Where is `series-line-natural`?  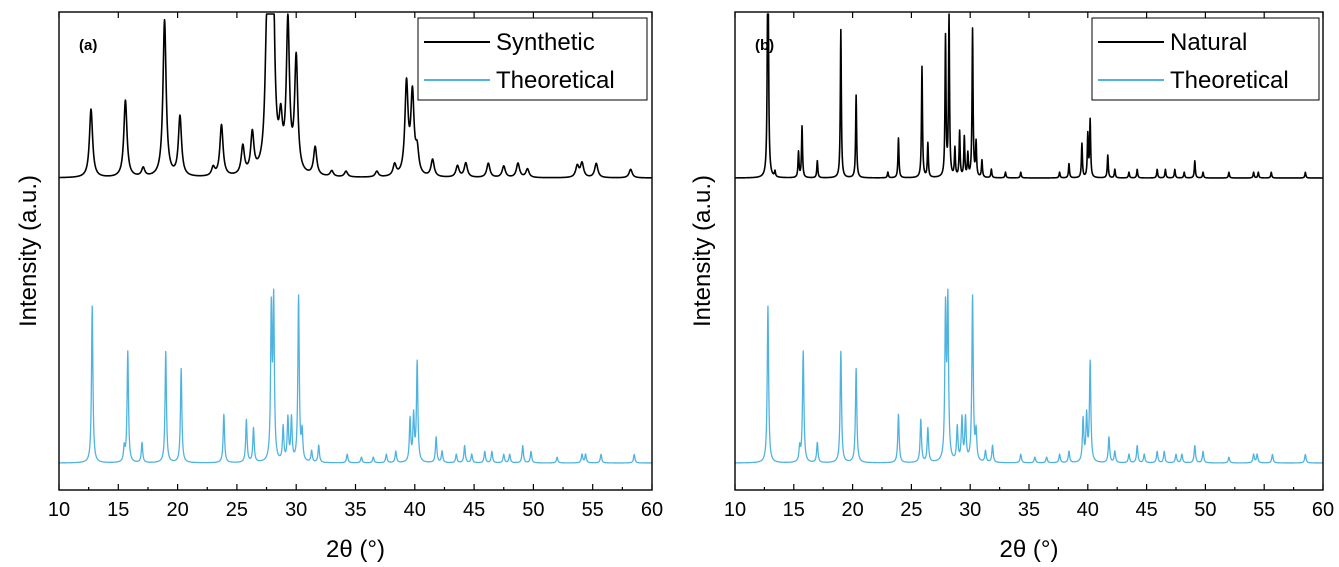 series-line-natural is located at coordinates (1029, 96).